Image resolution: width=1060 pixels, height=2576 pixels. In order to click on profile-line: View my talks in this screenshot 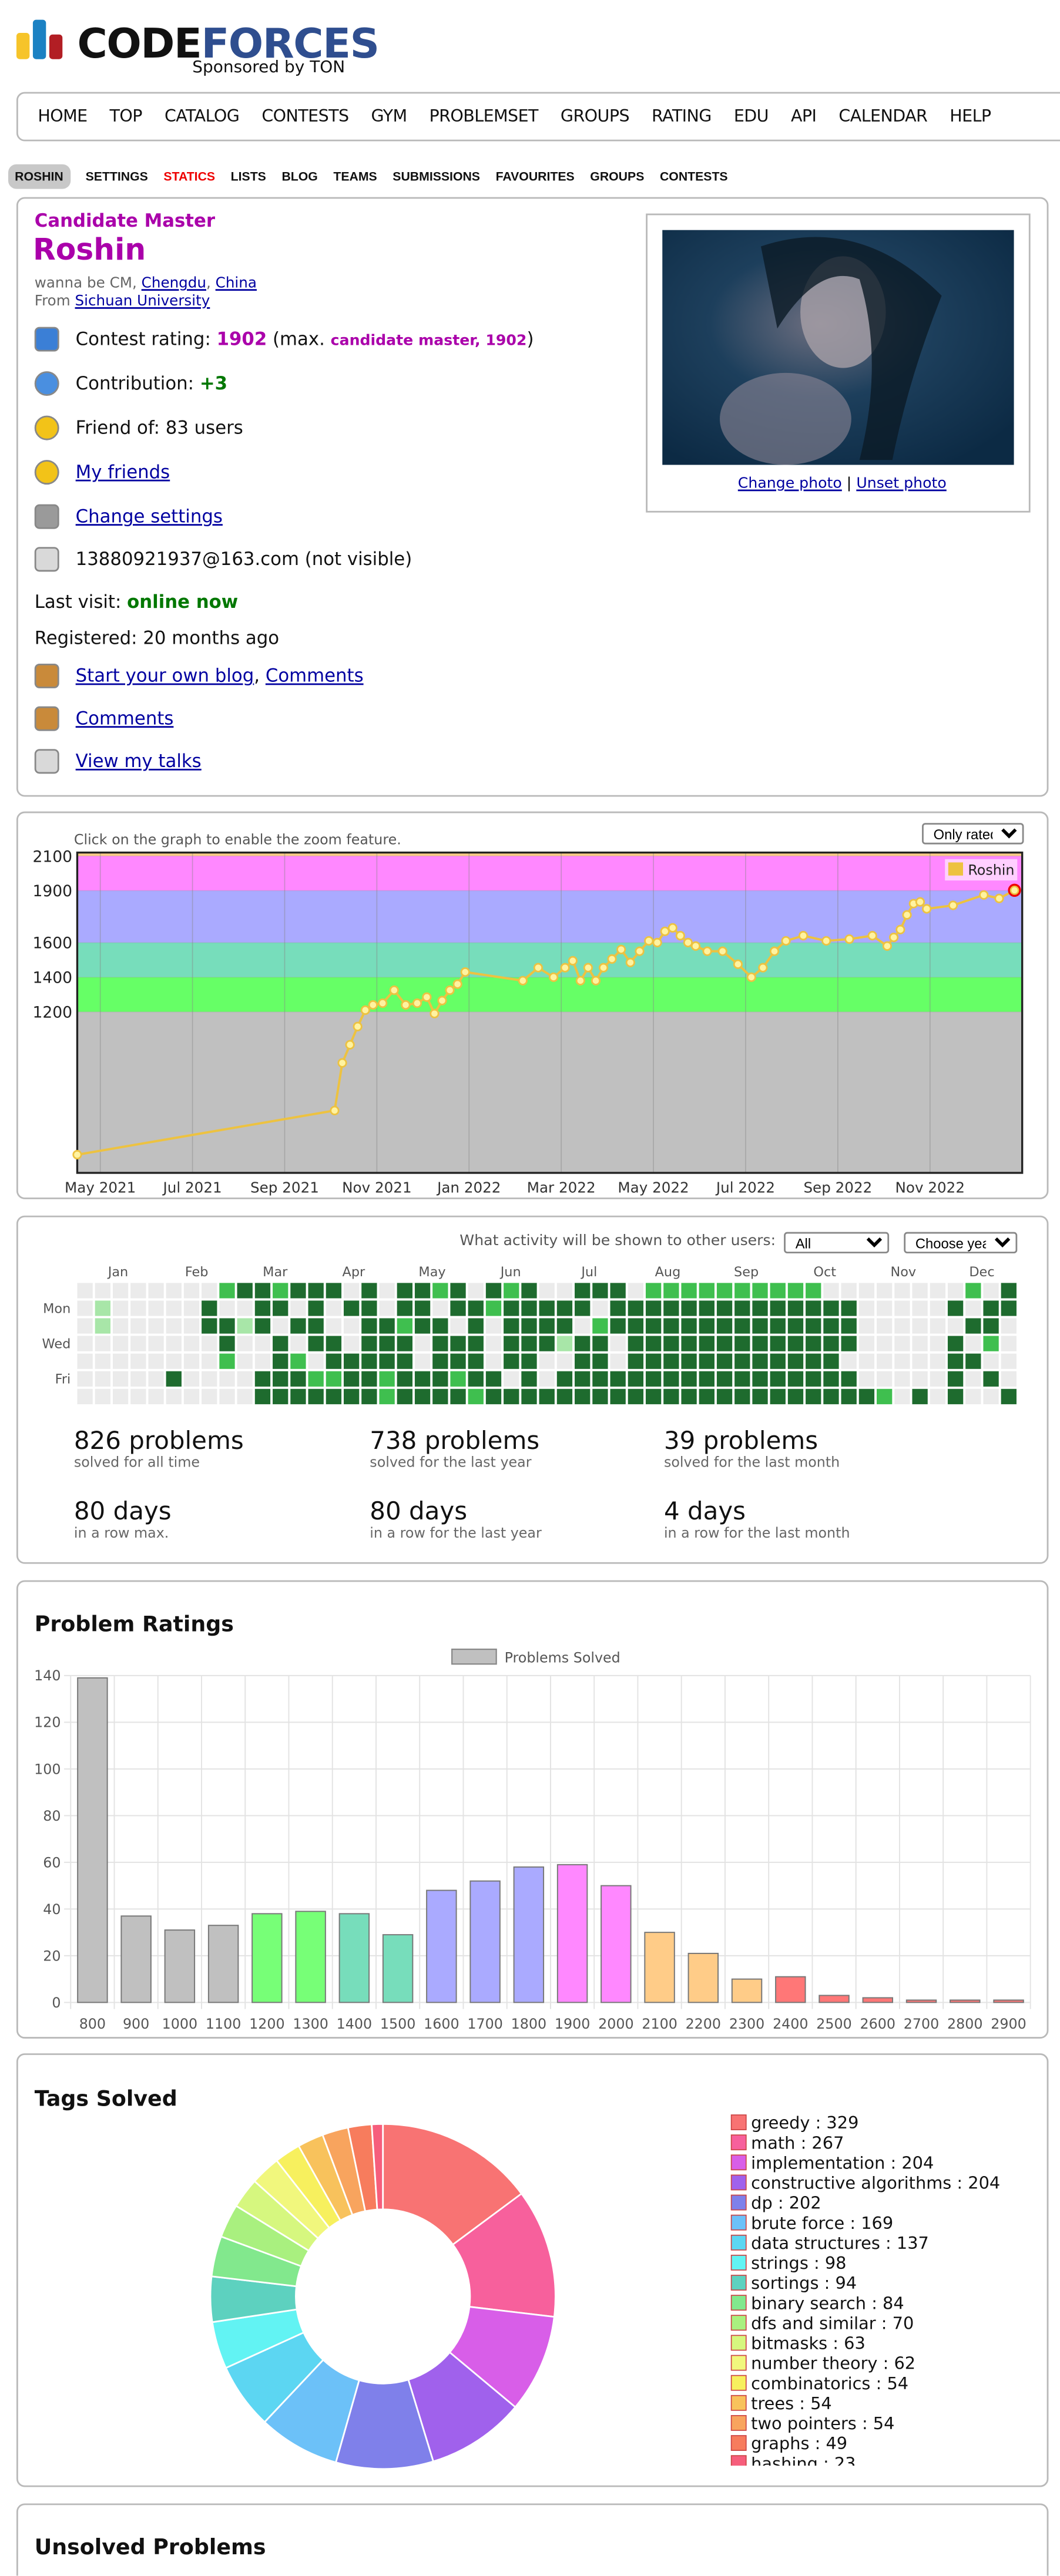, I will do `click(139, 761)`.